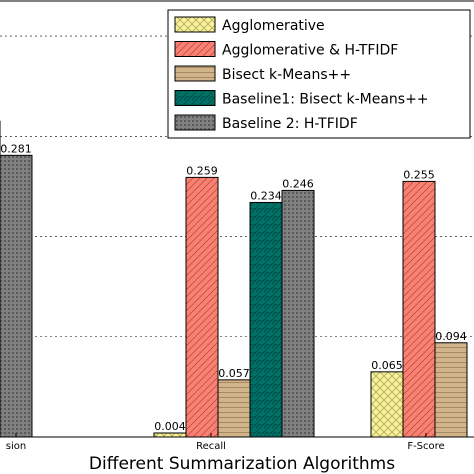  Describe the element at coordinates (425, 446) in the screenshot. I see `x-tick-label: F-Score` at that location.